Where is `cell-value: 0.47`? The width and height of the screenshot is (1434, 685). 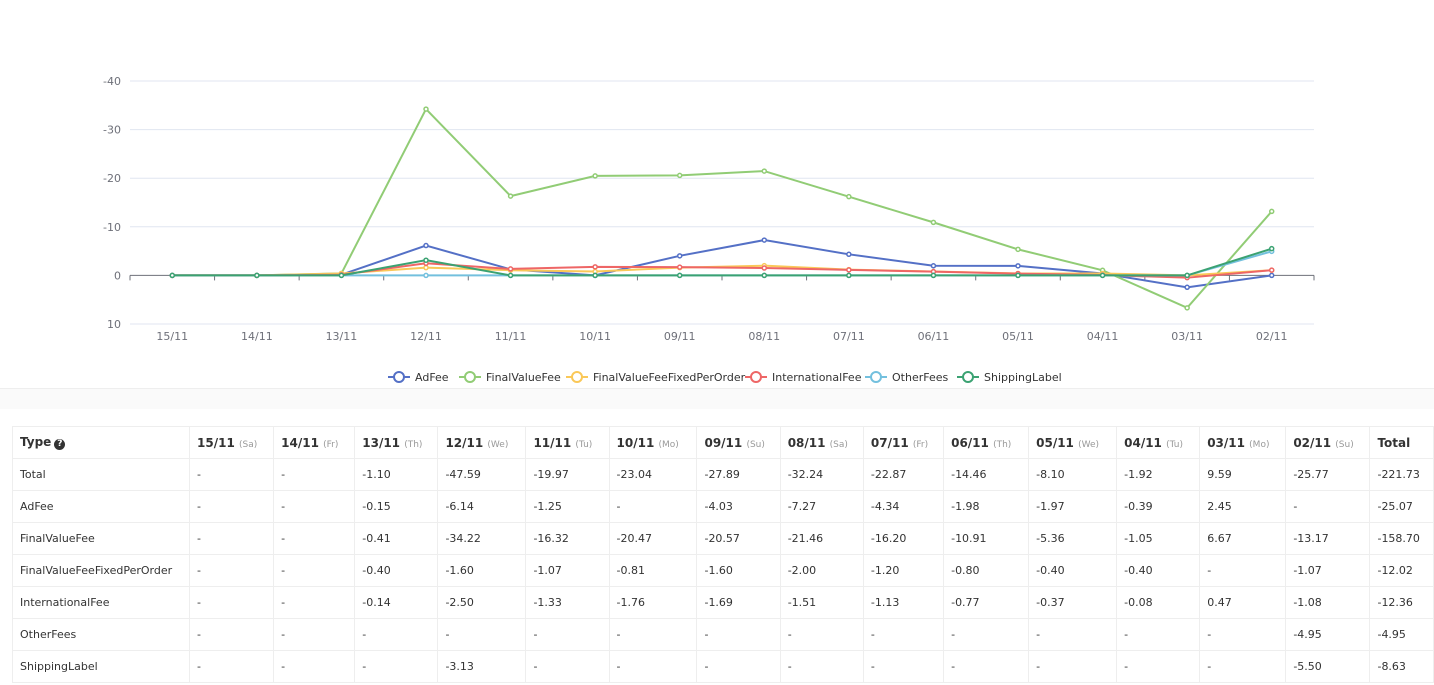
cell-value: 0.47 is located at coordinates (1243, 602).